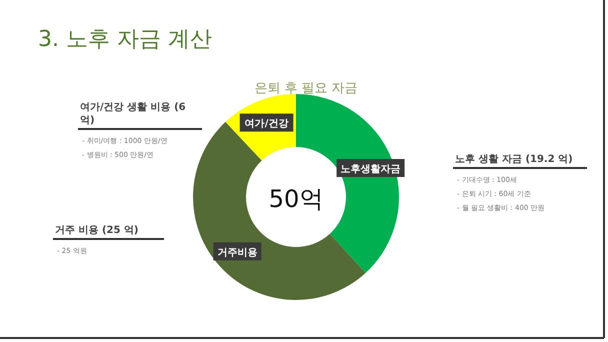  I want to click on slice-label: 여가/건강, so click(266, 124).